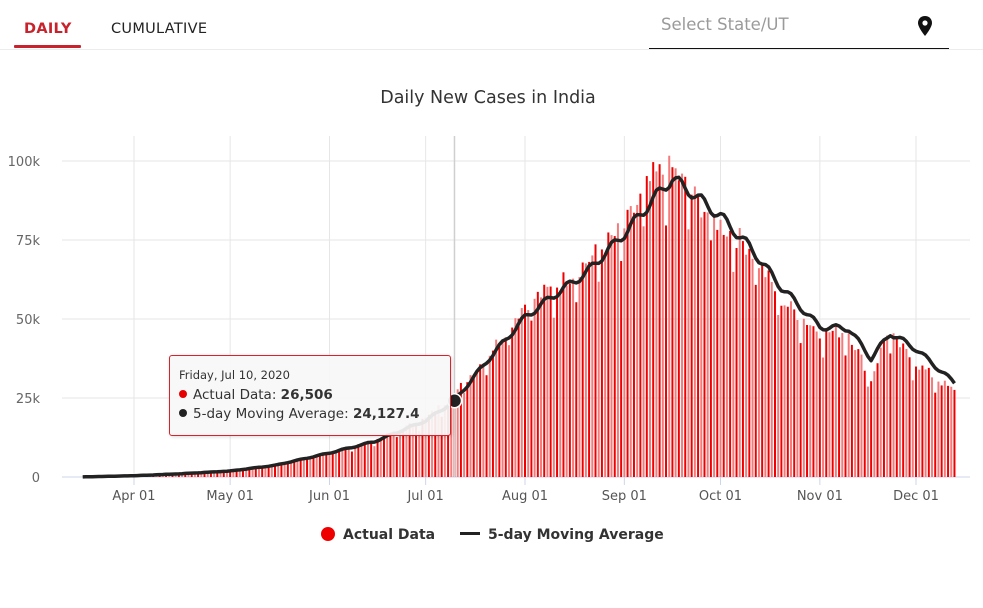 The width and height of the screenshot is (983, 608). I want to click on tab-cumulative: CUMULATIVE, so click(159, 29).